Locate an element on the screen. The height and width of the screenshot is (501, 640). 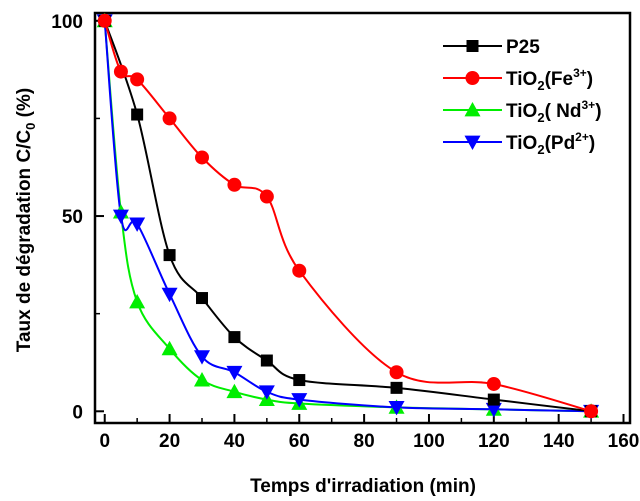
legend-label: P25 is located at coordinates (523, 47).